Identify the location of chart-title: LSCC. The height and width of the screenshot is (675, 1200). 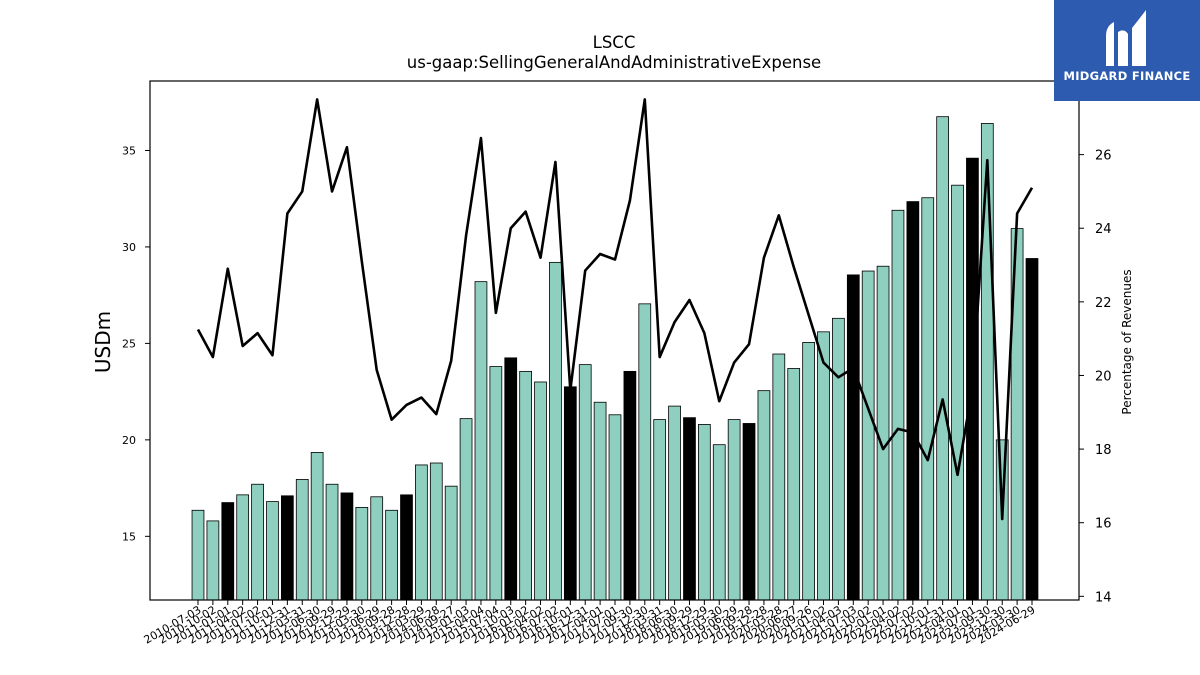
(614, 42).